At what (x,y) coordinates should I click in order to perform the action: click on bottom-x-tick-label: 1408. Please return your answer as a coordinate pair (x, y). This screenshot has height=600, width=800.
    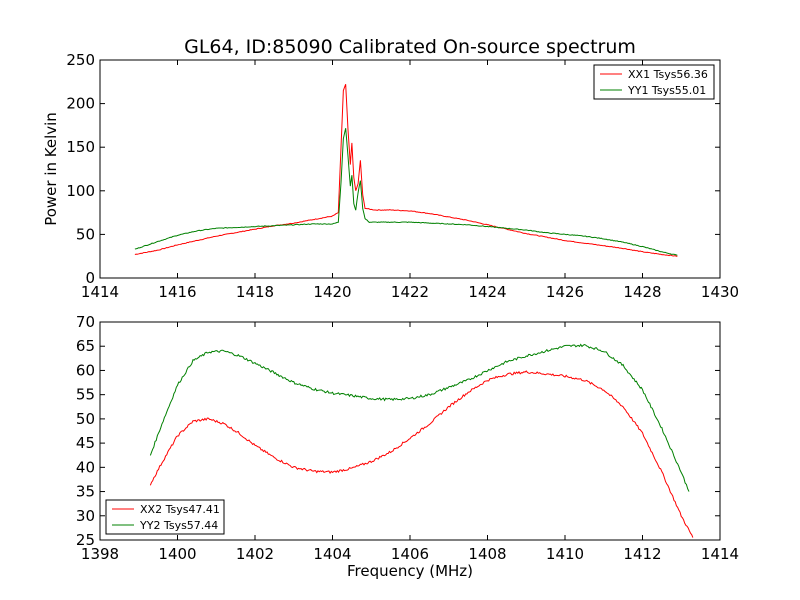
    Looking at the image, I should click on (487, 554).